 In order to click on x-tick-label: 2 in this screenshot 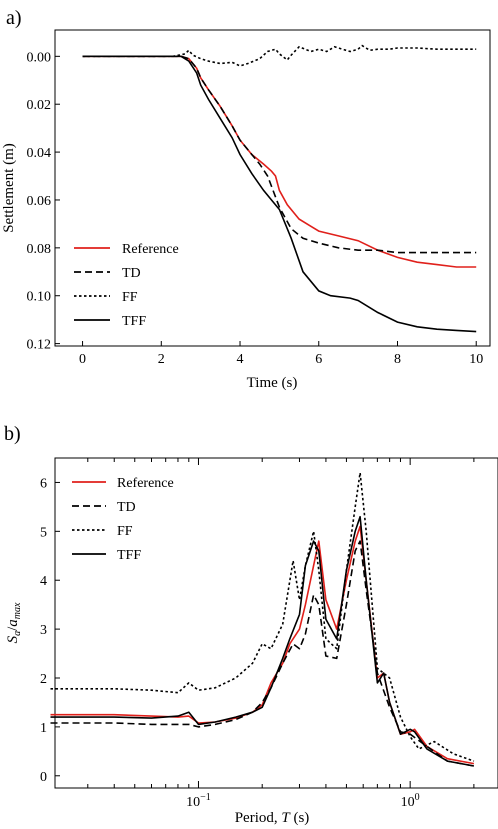, I will do `click(161, 359)`.